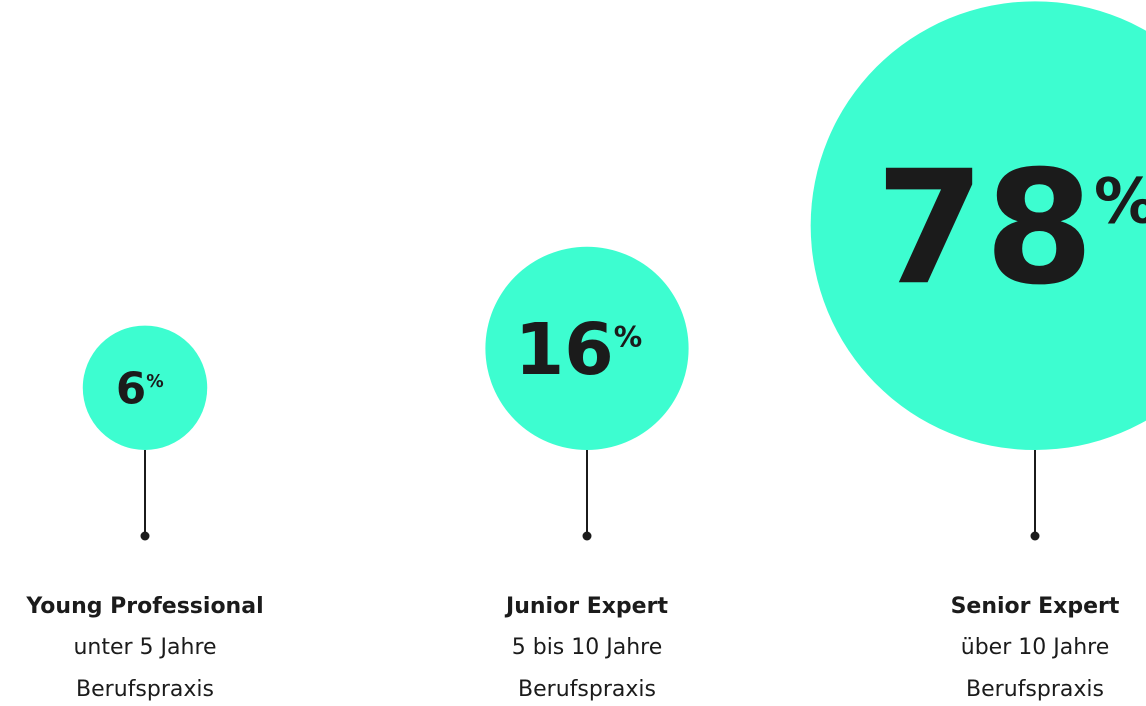  Describe the element at coordinates (984, 228) in the screenshot. I see `value-number: 78` at that location.